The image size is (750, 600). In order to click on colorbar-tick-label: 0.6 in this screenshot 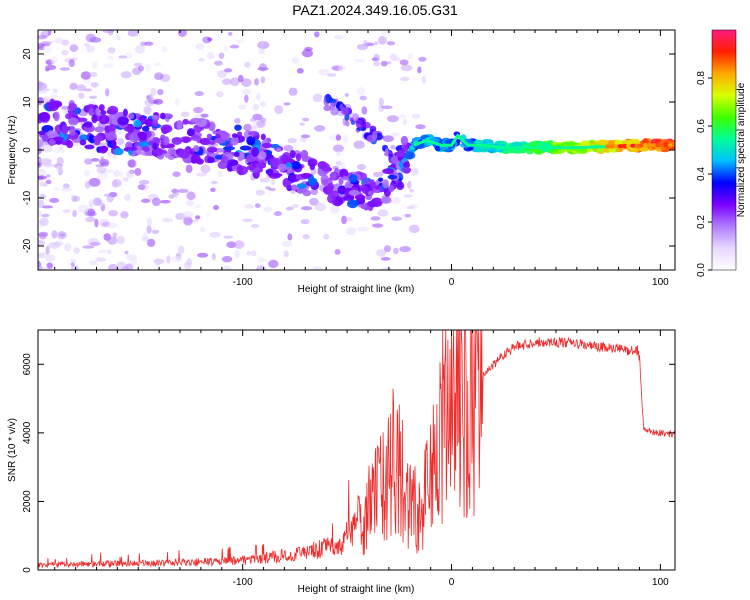, I will do `click(701, 126)`.